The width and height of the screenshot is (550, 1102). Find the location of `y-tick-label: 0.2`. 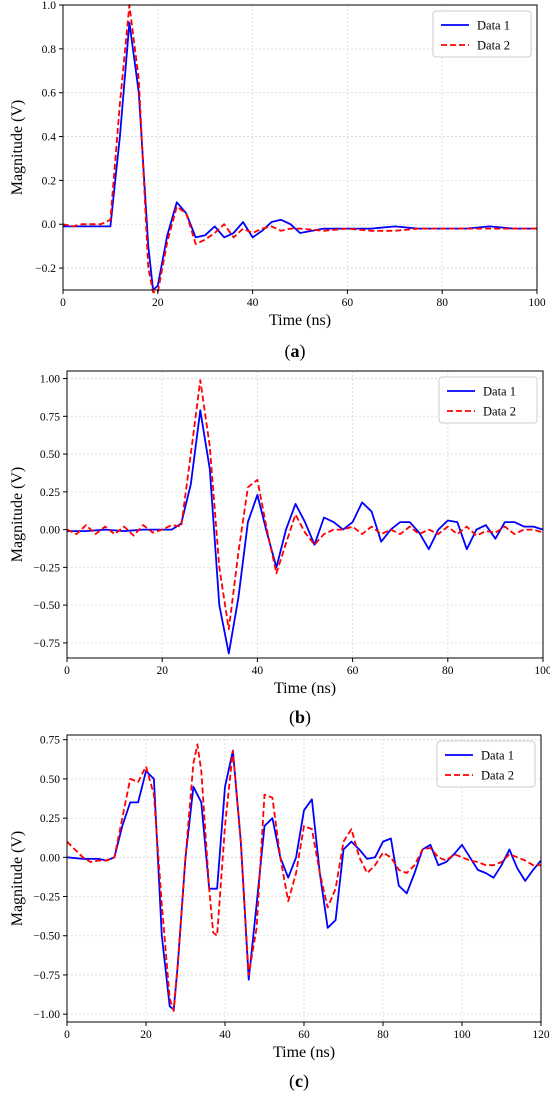

y-tick-label: 0.2 is located at coordinates (49, 181).